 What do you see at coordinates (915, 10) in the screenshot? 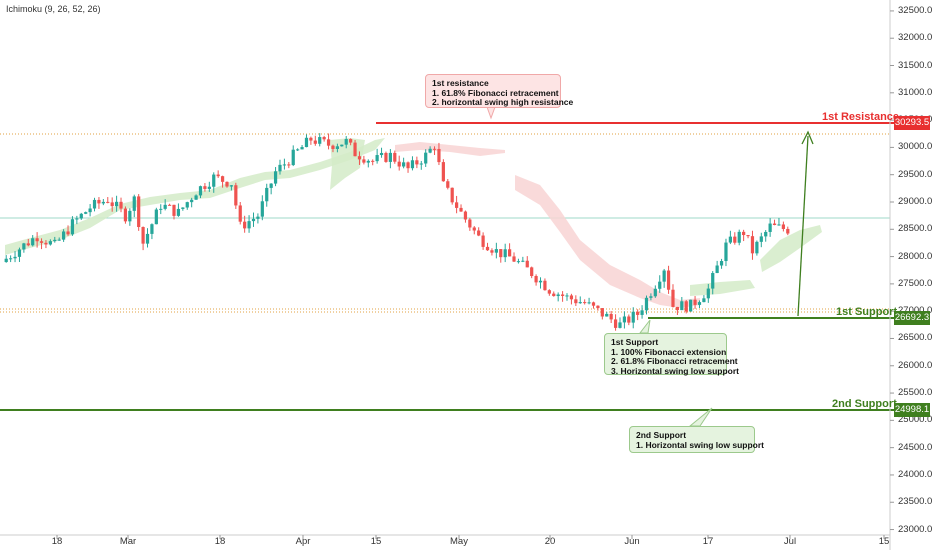
I see `y-tick-label: 32500.0` at bounding box center [915, 10].